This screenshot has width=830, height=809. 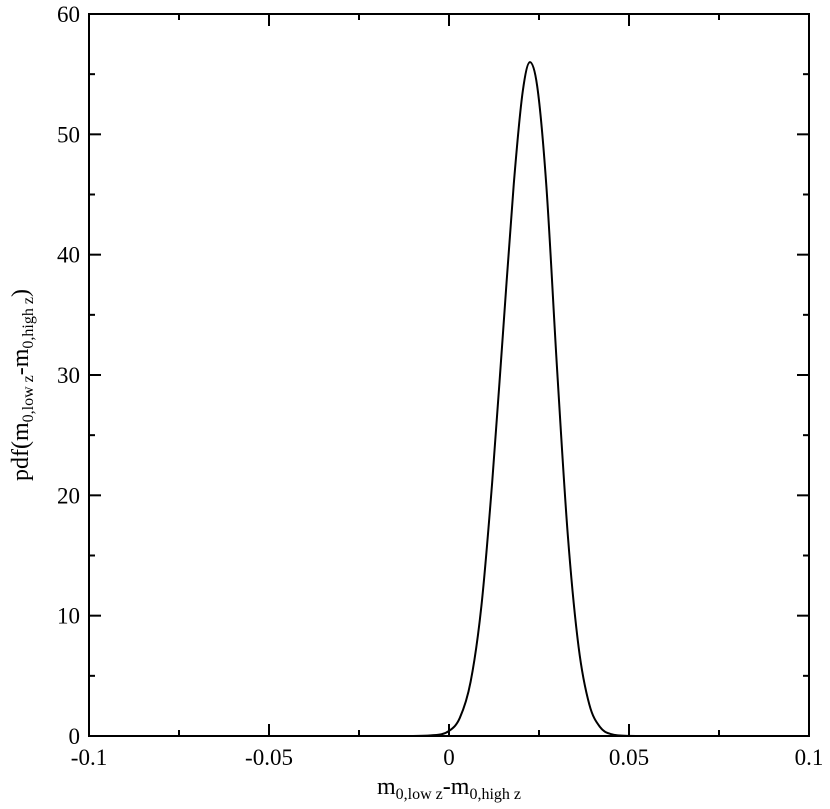 What do you see at coordinates (68, 616) in the screenshot?
I see `y-tick-label: 10` at bounding box center [68, 616].